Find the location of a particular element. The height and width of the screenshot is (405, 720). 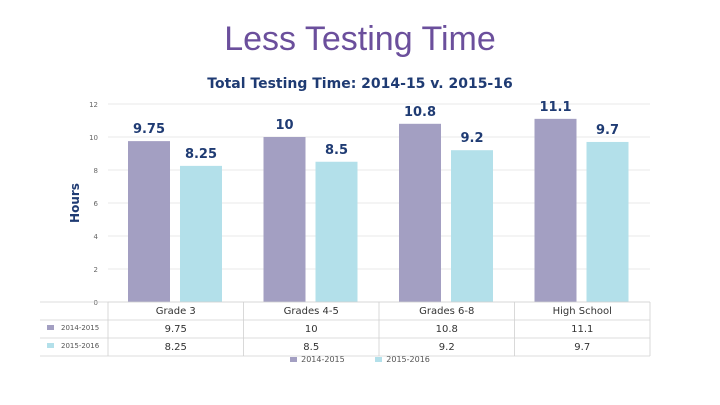

y-tick-label: 0 is located at coordinates (96, 303).